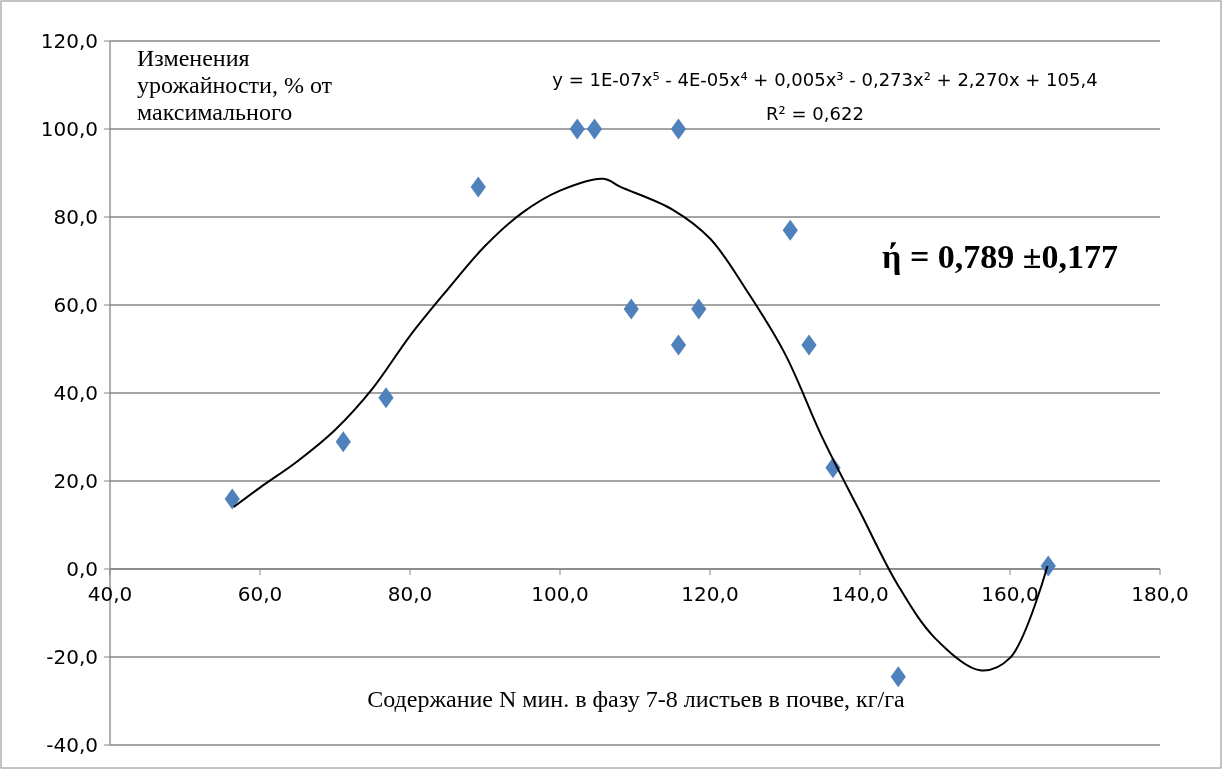 The image size is (1222, 769). I want to click on y-tick-label: 60,0, so click(75, 305).